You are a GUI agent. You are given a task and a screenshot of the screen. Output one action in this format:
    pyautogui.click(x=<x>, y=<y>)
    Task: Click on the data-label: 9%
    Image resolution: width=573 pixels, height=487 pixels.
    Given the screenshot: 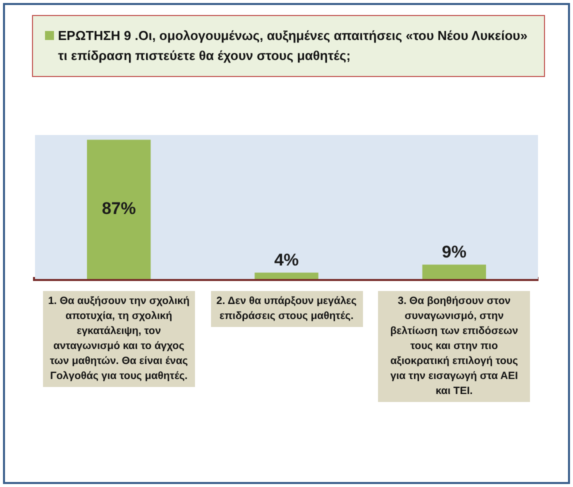 What is the action you would take?
    pyautogui.click(x=454, y=252)
    